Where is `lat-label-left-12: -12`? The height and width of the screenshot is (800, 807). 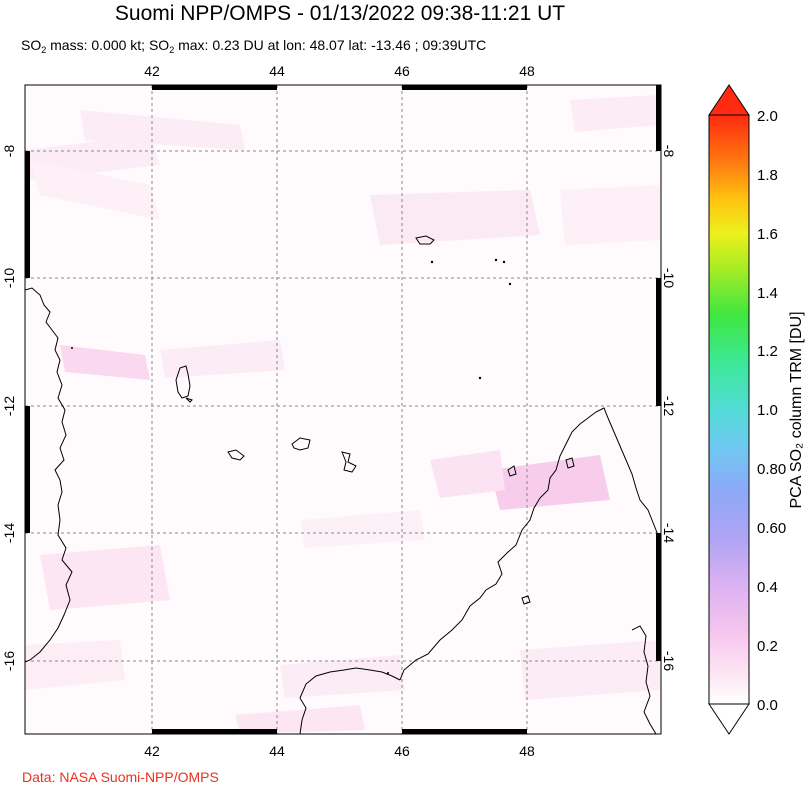 lat-label-left-12: -12 is located at coordinates (9, 406).